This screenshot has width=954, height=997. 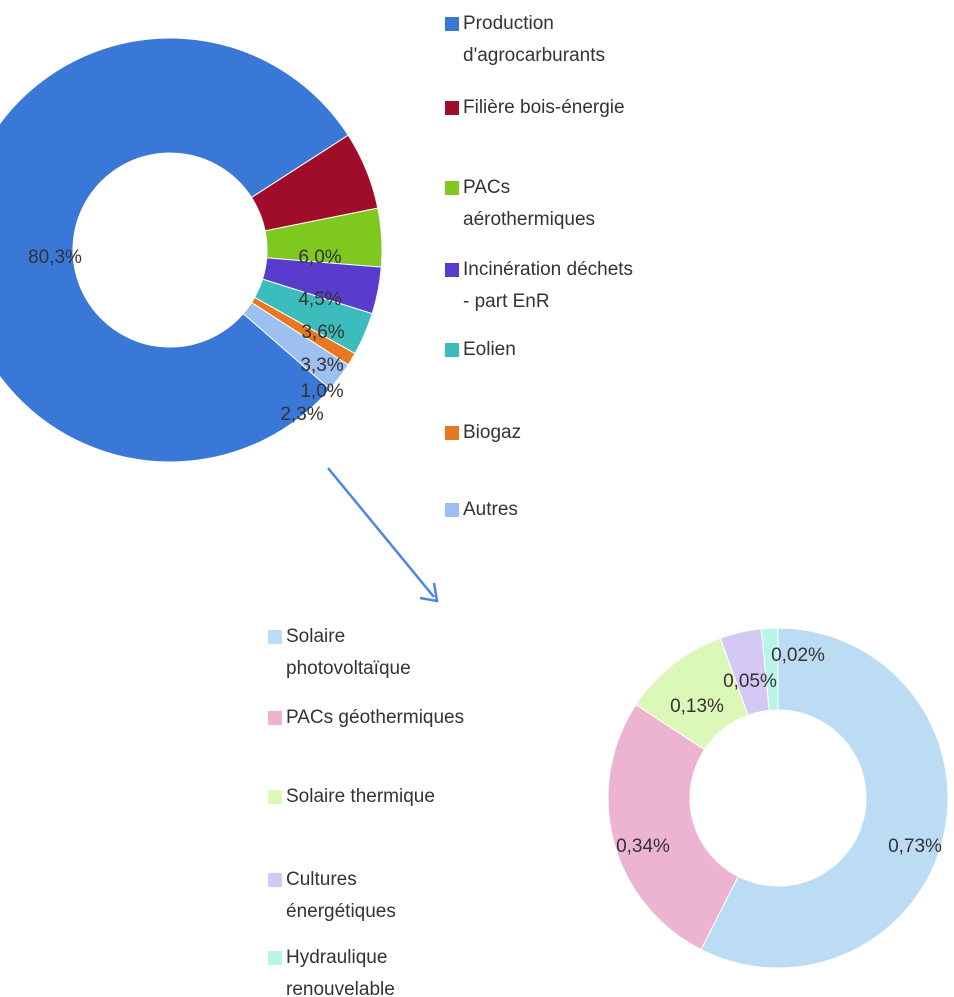 What do you see at coordinates (381, 532) in the screenshot?
I see `arrow` at bounding box center [381, 532].